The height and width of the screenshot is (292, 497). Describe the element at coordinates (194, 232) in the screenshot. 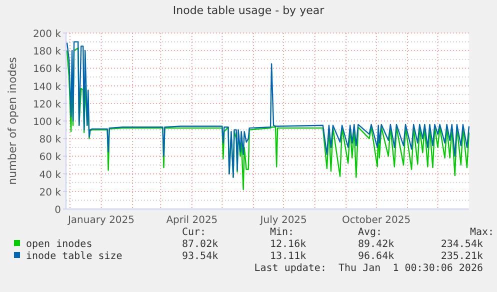

I see `text: Cur:` at that location.